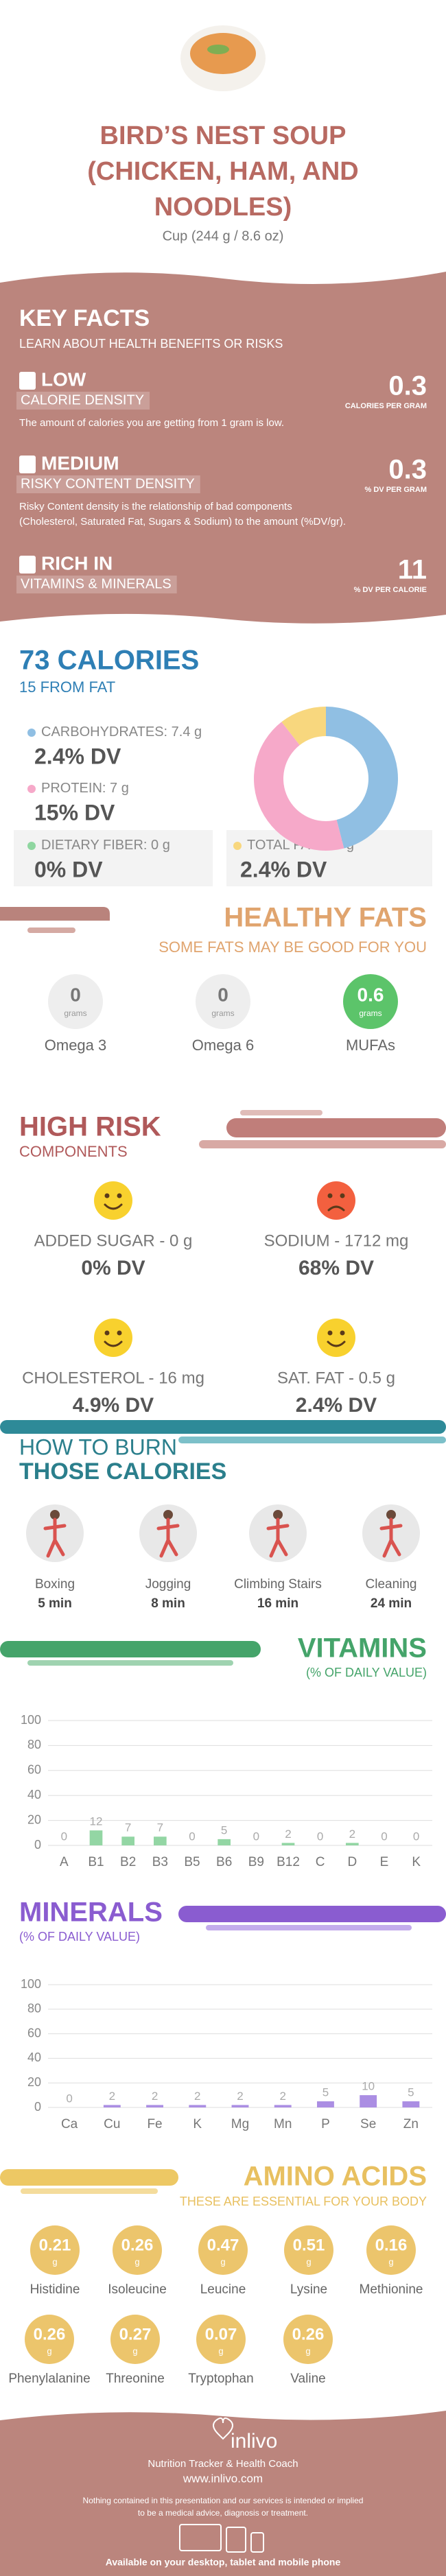  Describe the element at coordinates (391, 1603) in the screenshot. I see `activity-time: 24 min` at that location.